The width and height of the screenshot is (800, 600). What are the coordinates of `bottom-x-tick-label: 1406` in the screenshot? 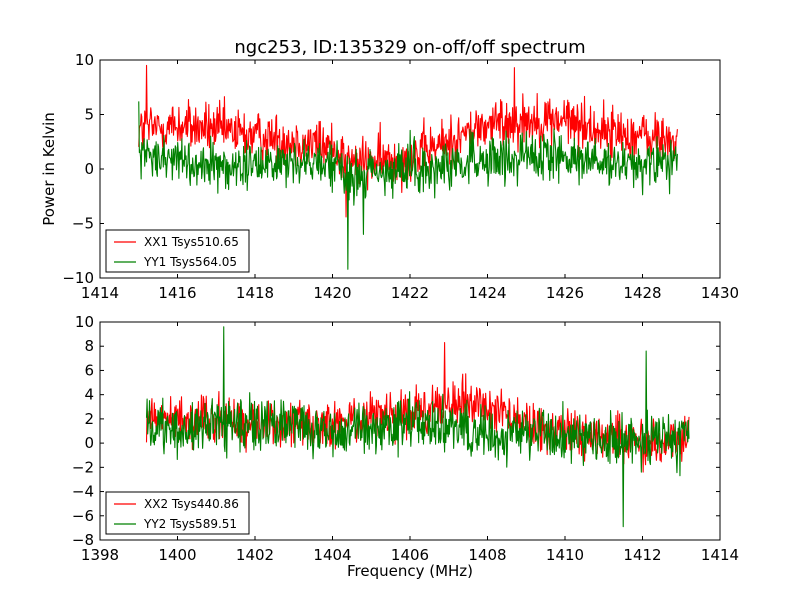 It's located at (410, 555).